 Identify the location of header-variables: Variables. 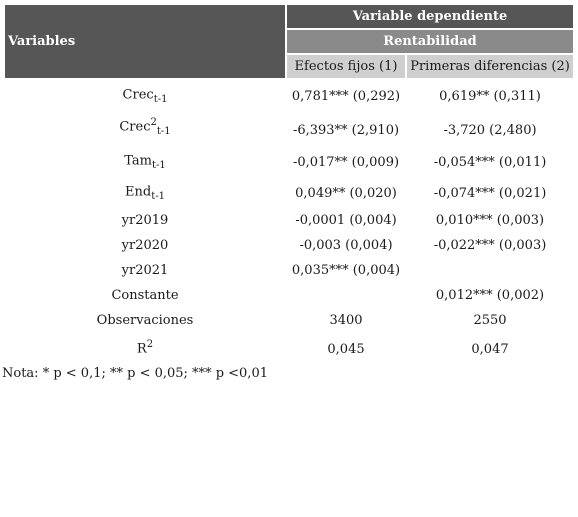
(145, 41).